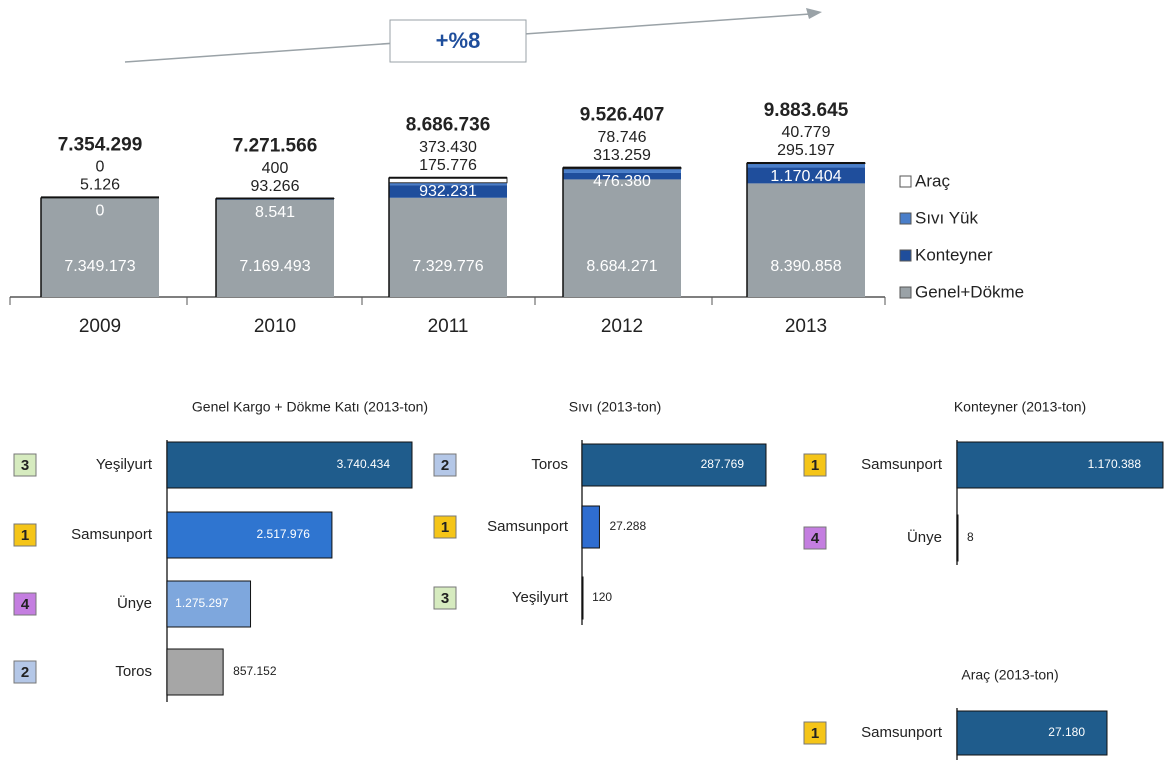 Image resolution: width=1174 pixels, height=769 pixels. I want to click on value-label: 8.684.271, so click(621, 266).